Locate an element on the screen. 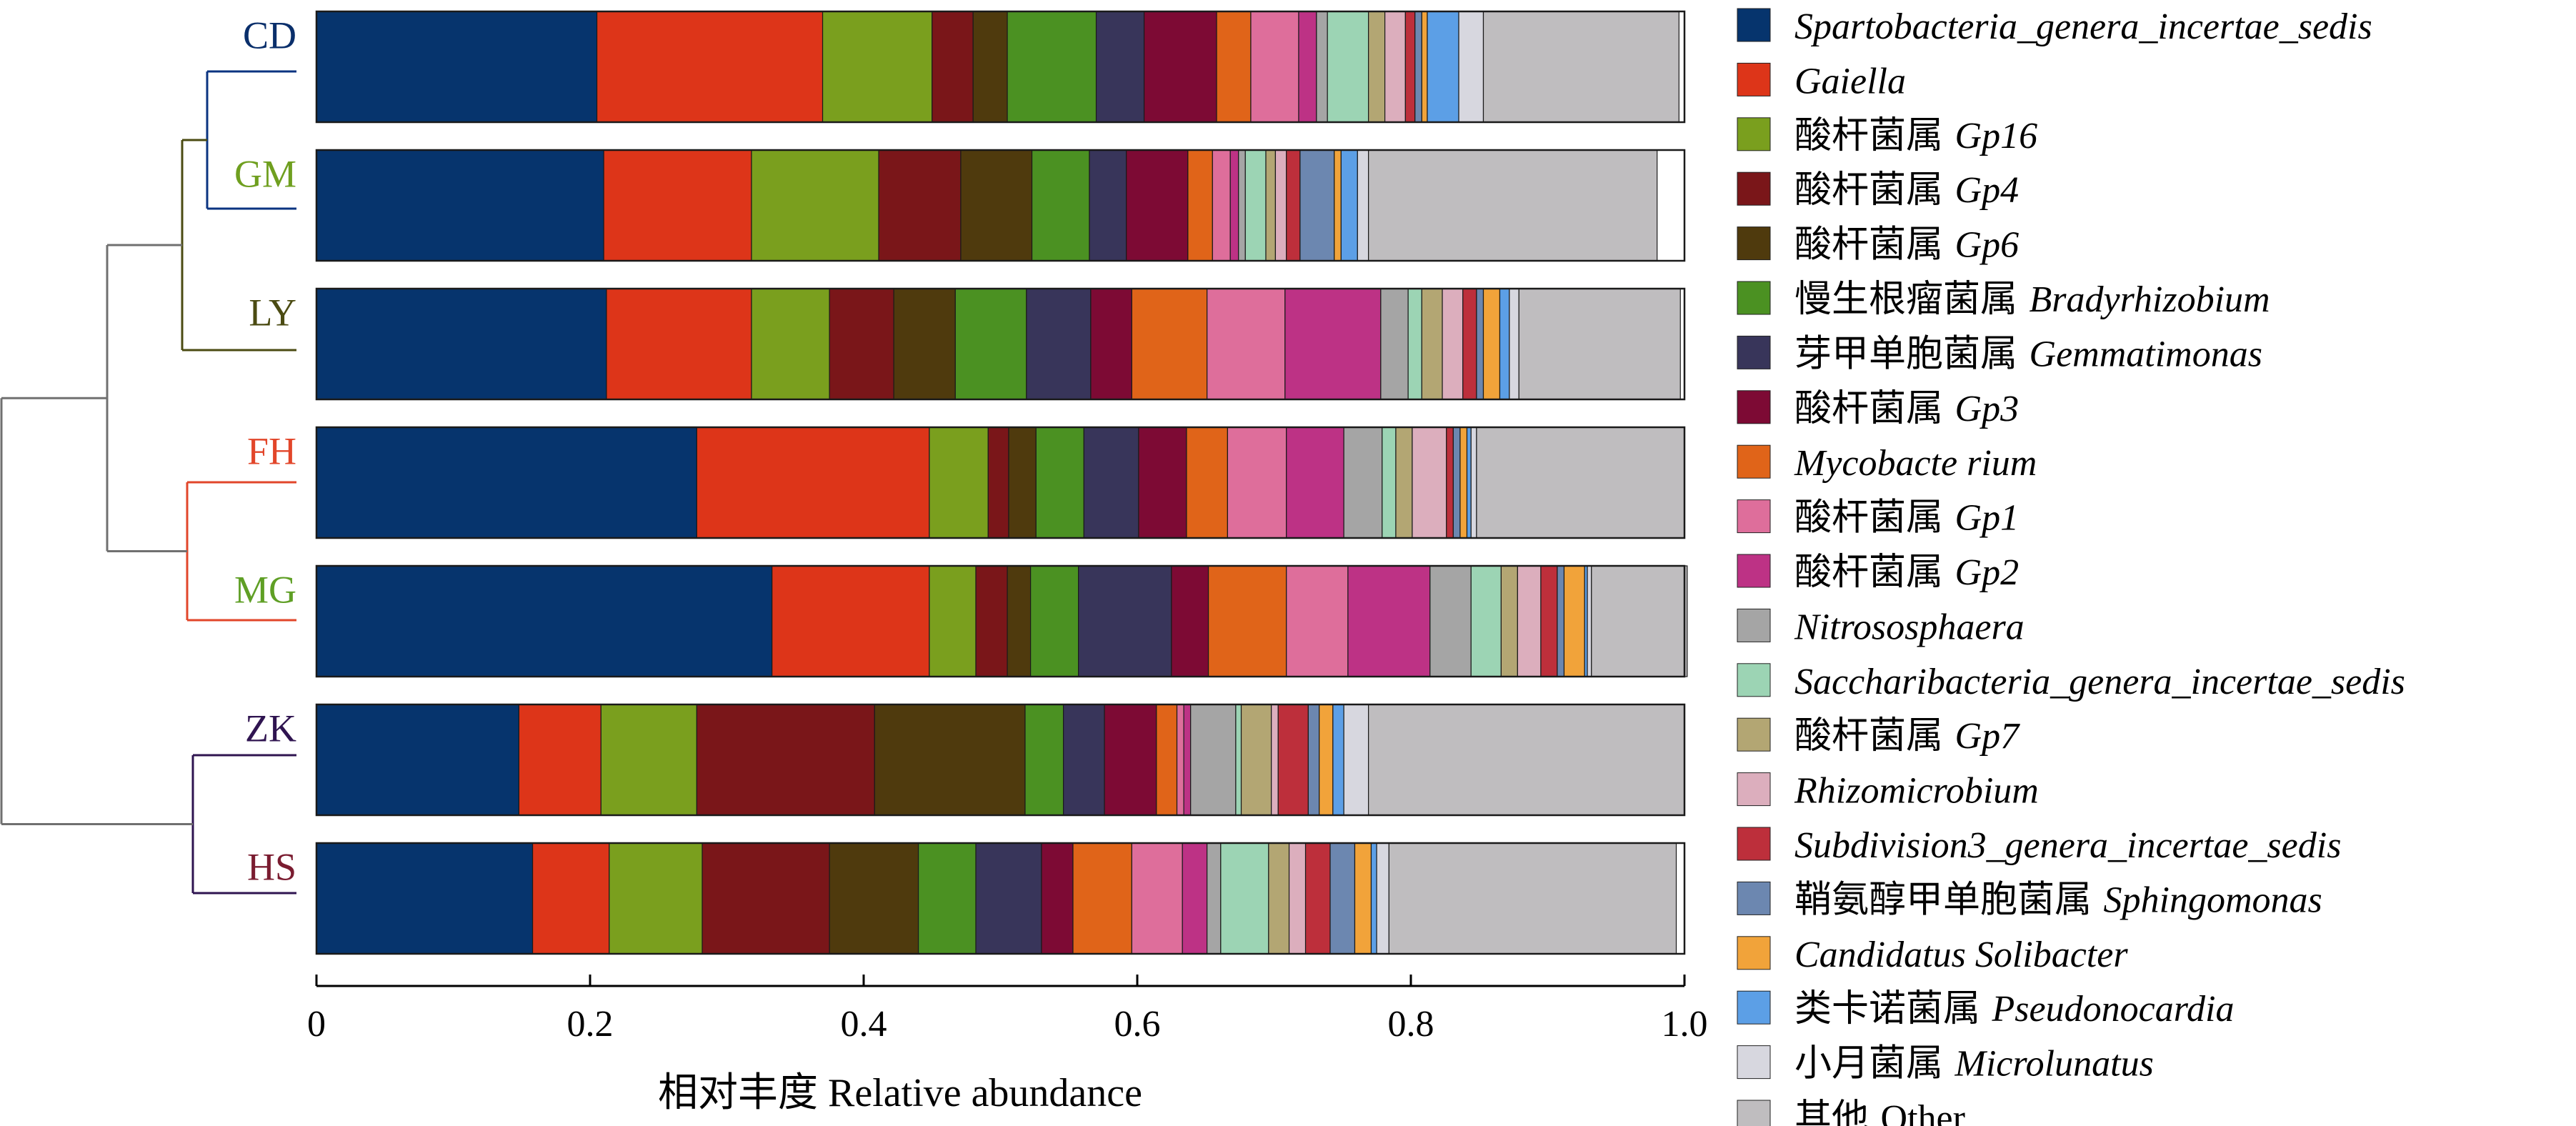  legend-label-19: 小月菌属 Microlunatus is located at coordinates (1974, 1063).